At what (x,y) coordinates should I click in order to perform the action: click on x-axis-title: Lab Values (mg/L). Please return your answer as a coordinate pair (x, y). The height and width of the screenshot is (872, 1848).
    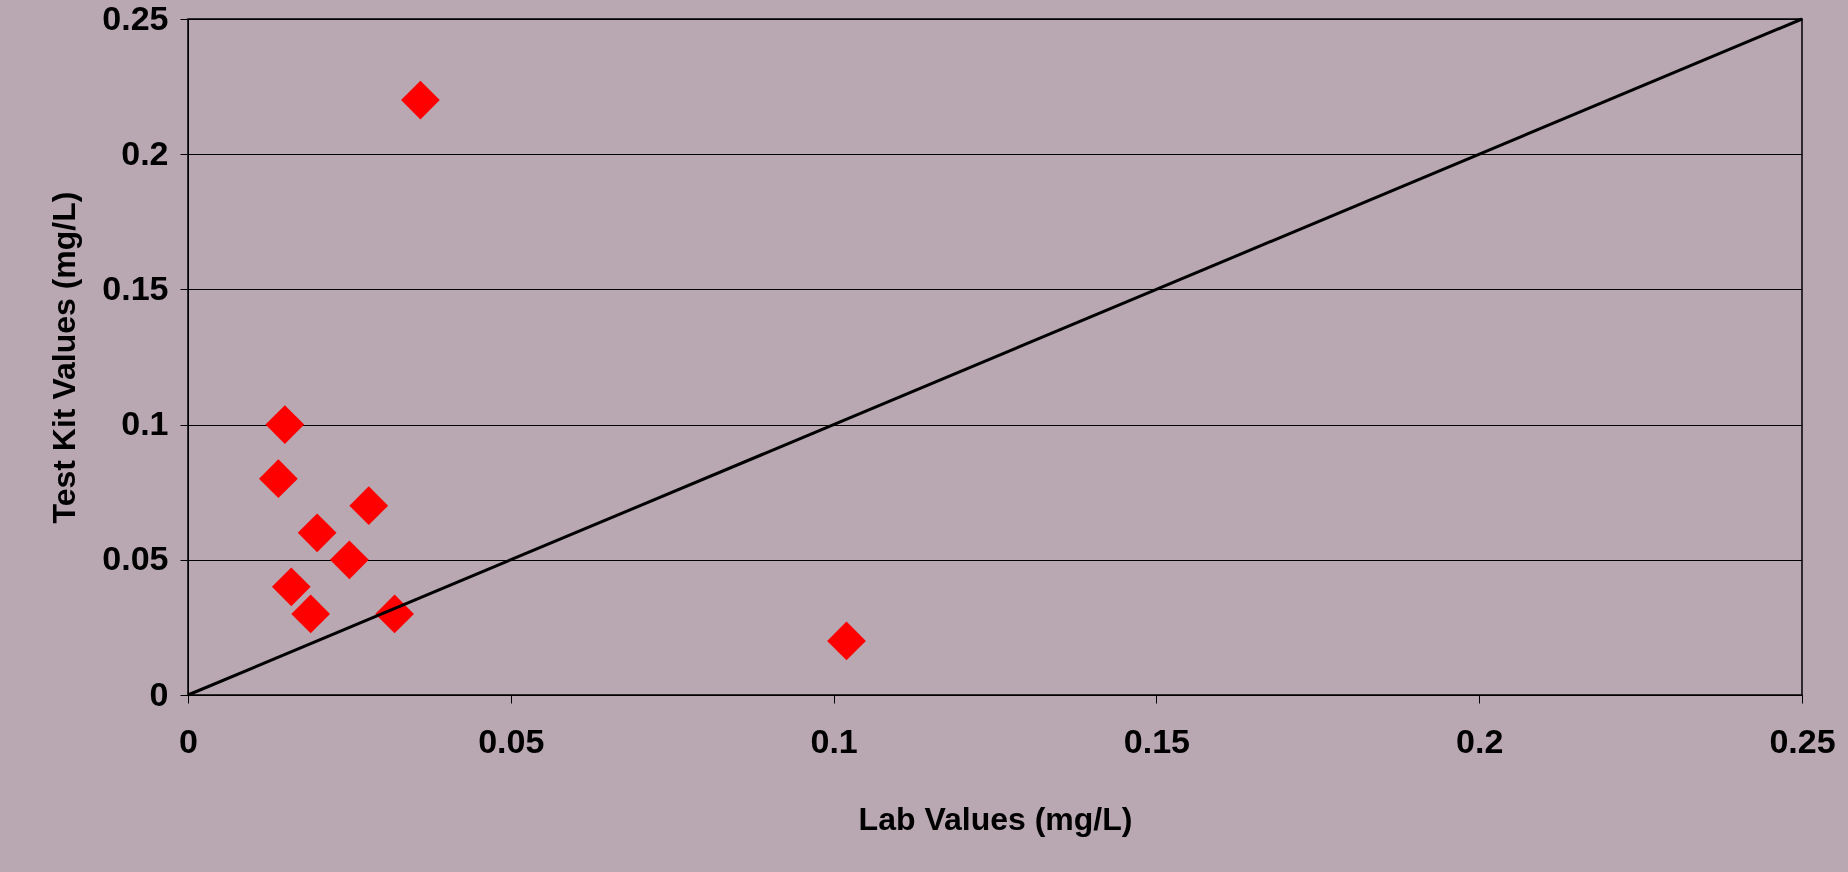
    Looking at the image, I should click on (995, 818).